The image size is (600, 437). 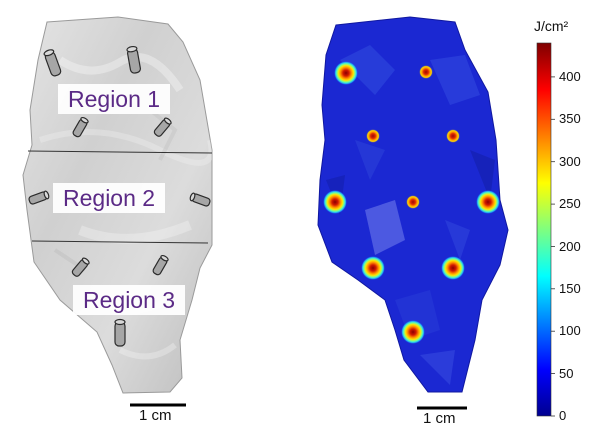 I want to click on colorbar-tick-label-50: 50, so click(x=566, y=373).